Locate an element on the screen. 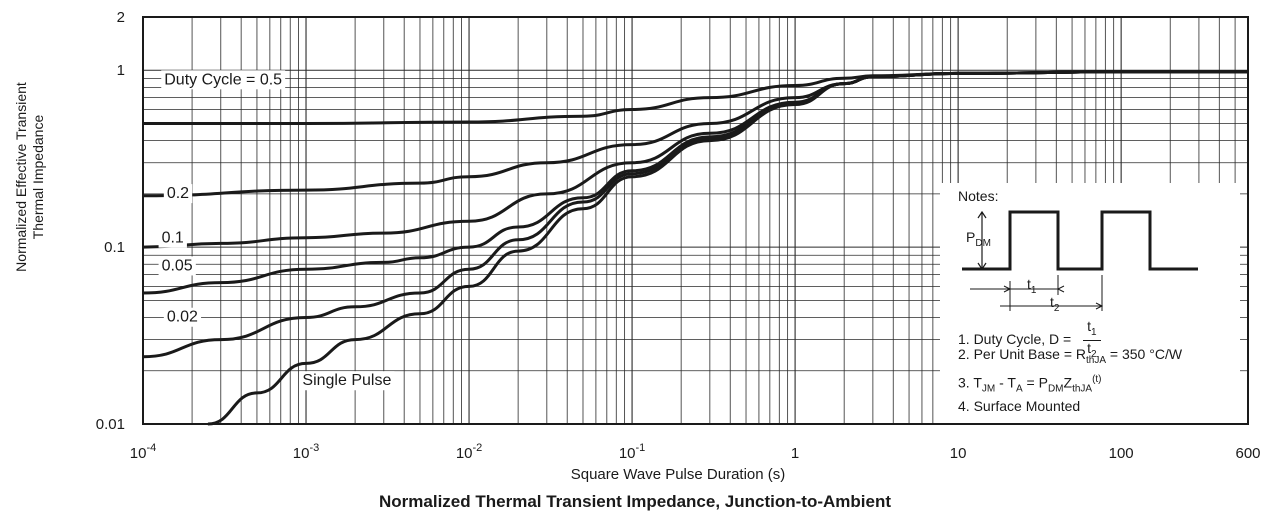 The height and width of the screenshot is (523, 1270). note-3: 3. TJM - TA = PDMZthJA(t) is located at coordinates (1030, 384).